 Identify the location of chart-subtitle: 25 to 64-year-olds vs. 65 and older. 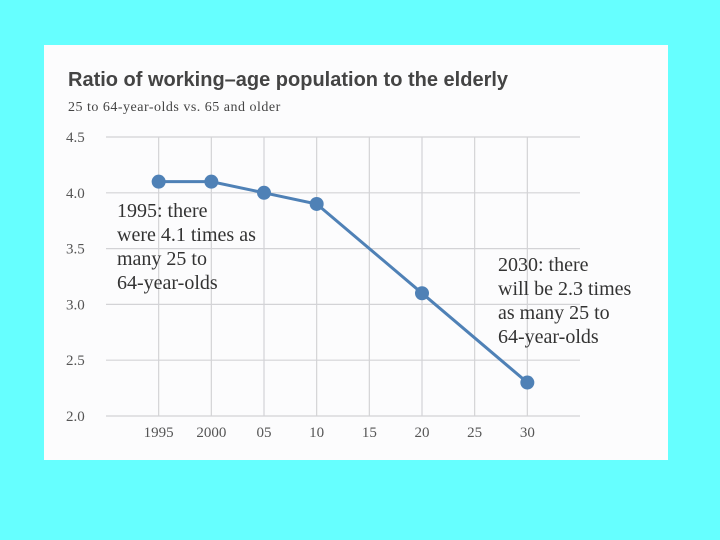
(174, 107).